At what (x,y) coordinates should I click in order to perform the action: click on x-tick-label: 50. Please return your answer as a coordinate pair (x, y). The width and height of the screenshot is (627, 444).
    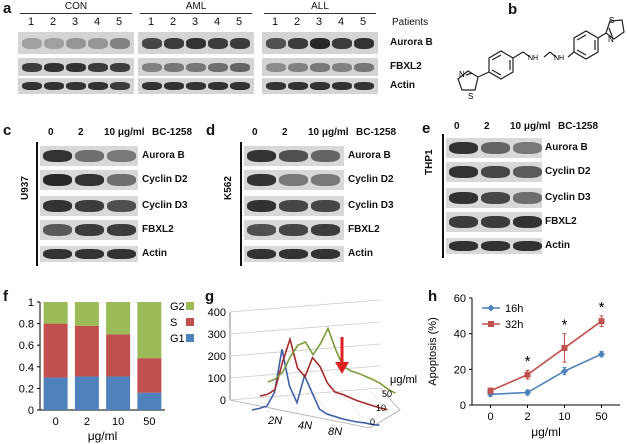
    Looking at the image, I should click on (601, 417).